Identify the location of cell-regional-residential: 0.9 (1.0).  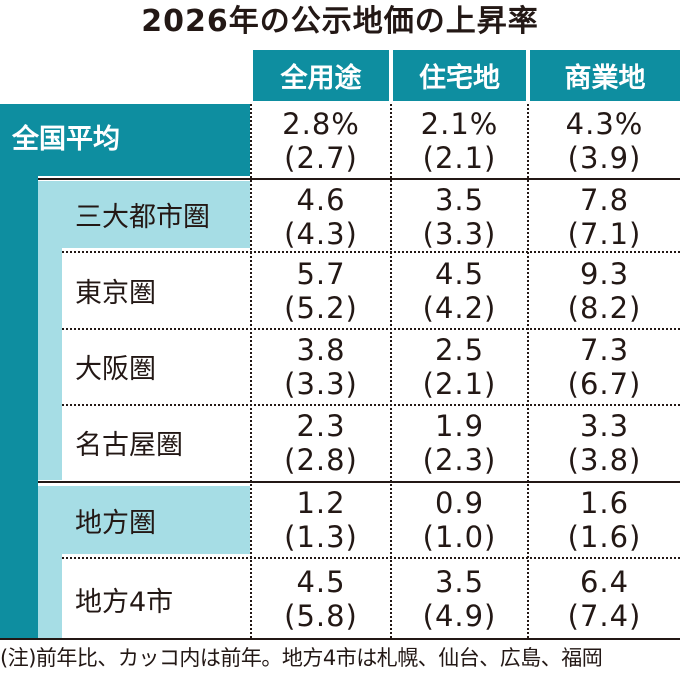
(459, 520).